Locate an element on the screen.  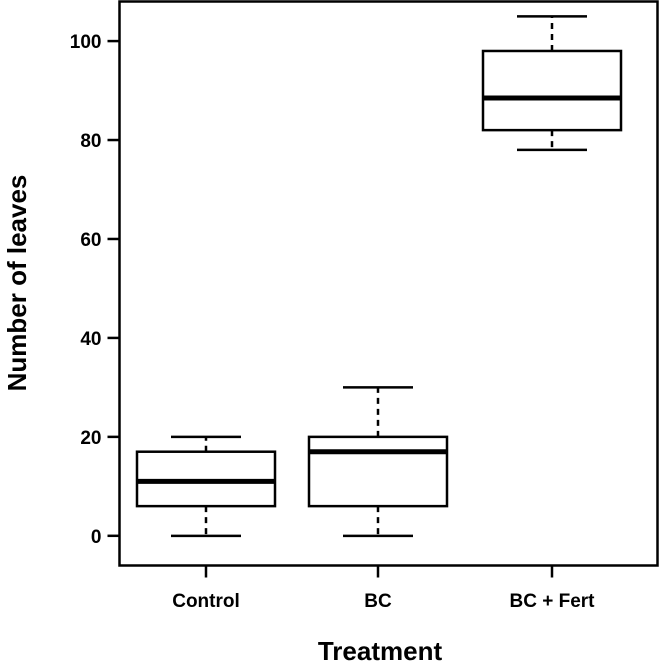
y-axis-title: Number of leaves is located at coordinates (17, 283).